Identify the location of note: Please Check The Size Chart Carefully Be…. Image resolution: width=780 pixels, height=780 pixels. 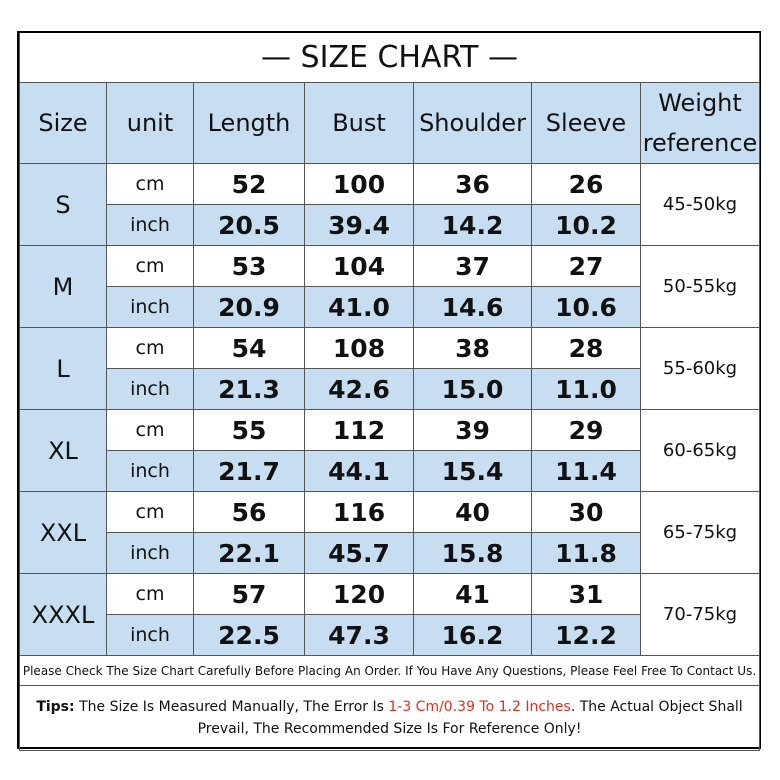
(389, 670).